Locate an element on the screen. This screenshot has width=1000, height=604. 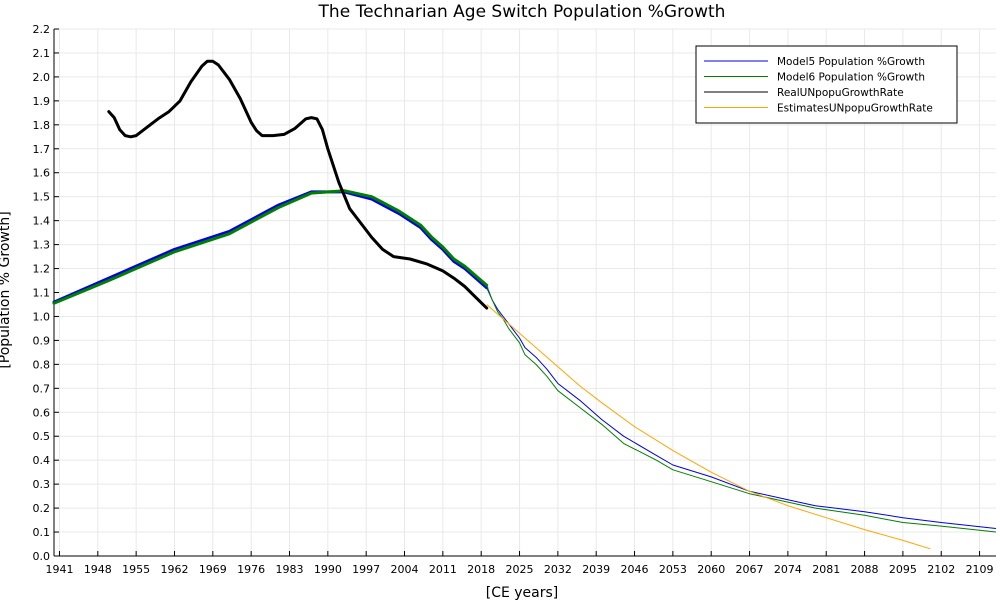
y-tick-label: 0.9 is located at coordinates (42, 340).